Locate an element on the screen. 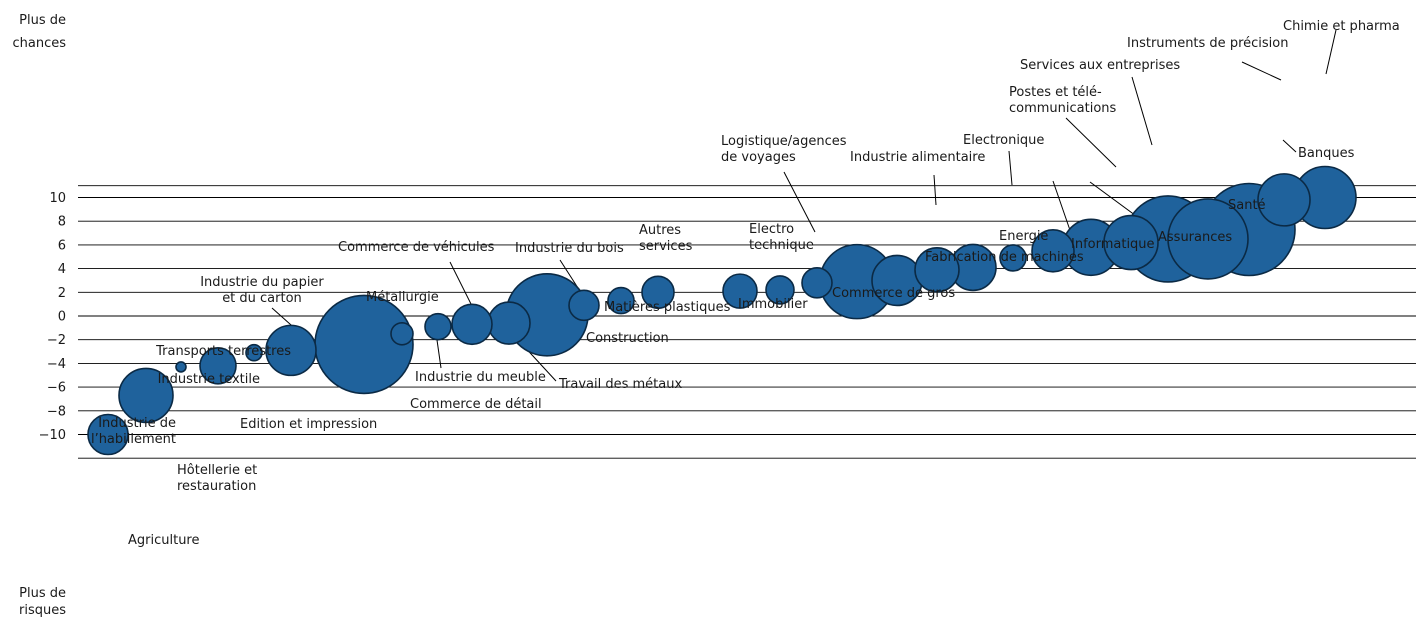 Image resolution: width=1416 pixels, height=619 pixels. y-tick-label: 2 is located at coordinates (62, 293).